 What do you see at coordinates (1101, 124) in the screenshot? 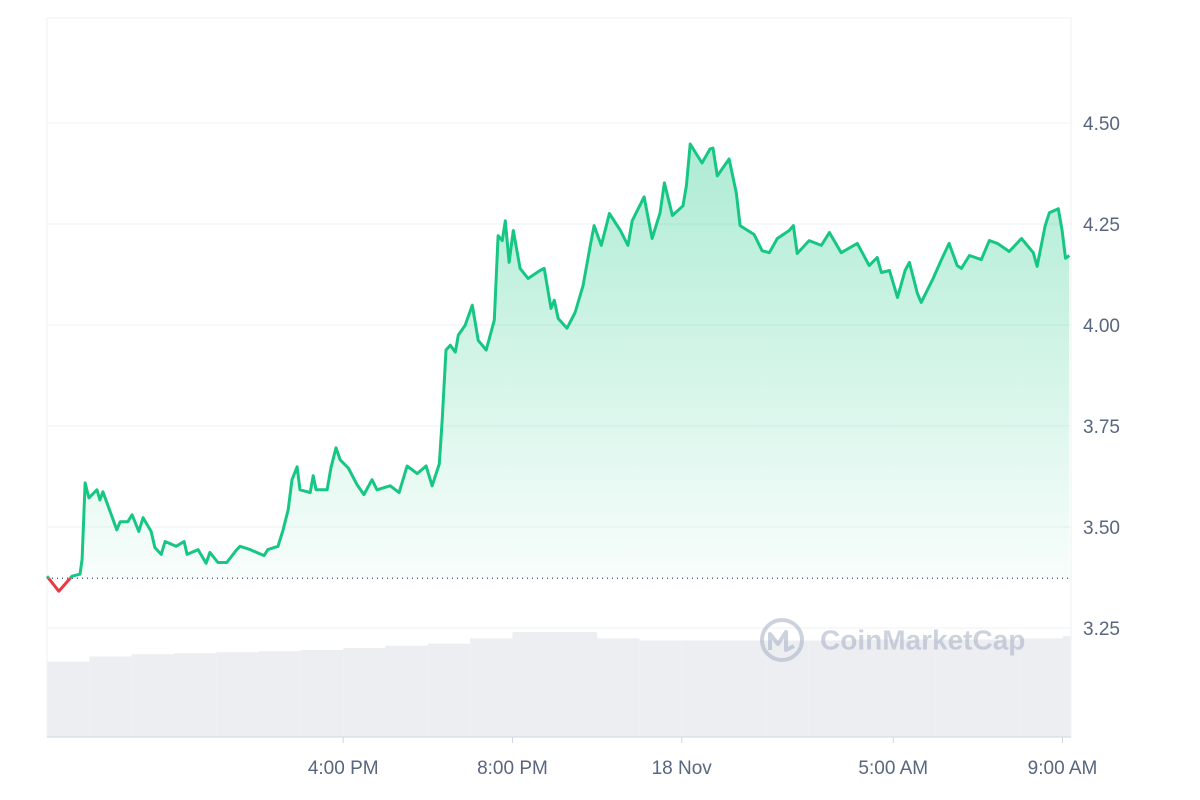
I see `y-tick-label: 4.50` at bounding box center [1101, 124].